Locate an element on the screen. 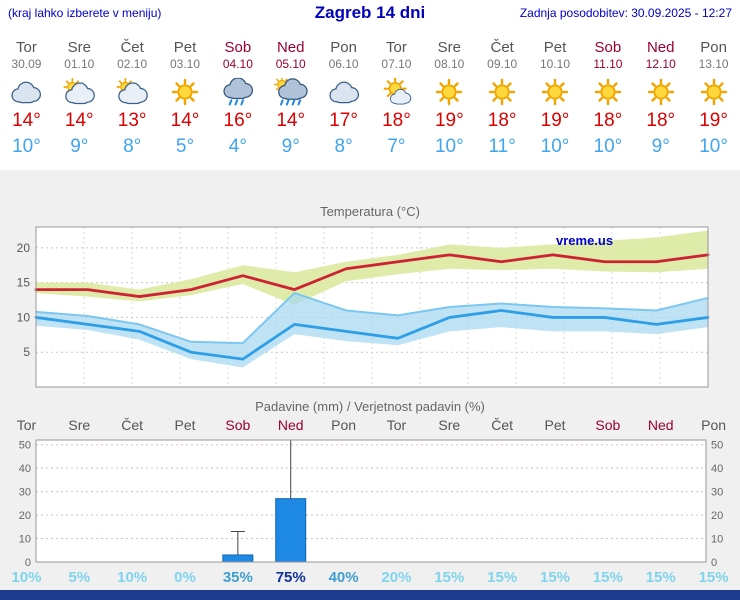 The width and height of the screenshot is (740, 600). svg-text: 10 is located at coordinates (24, 317).